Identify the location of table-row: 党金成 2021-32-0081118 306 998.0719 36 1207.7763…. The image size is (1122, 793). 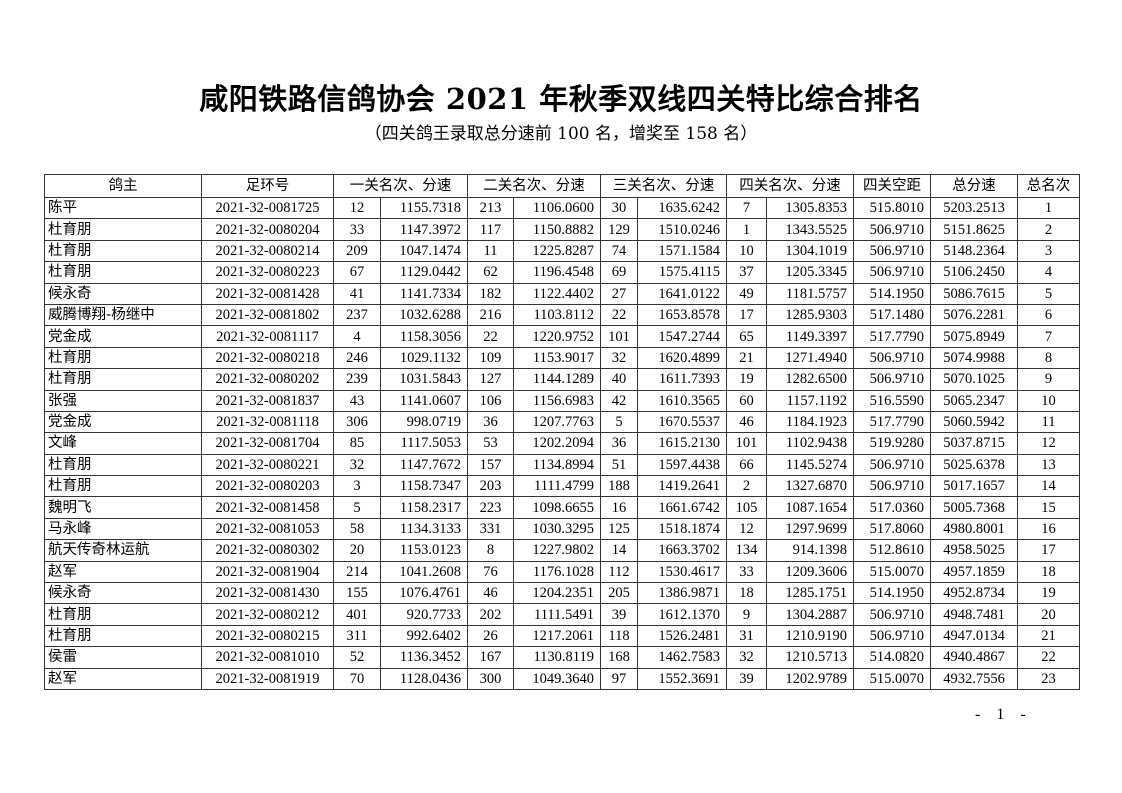
(562, 422).